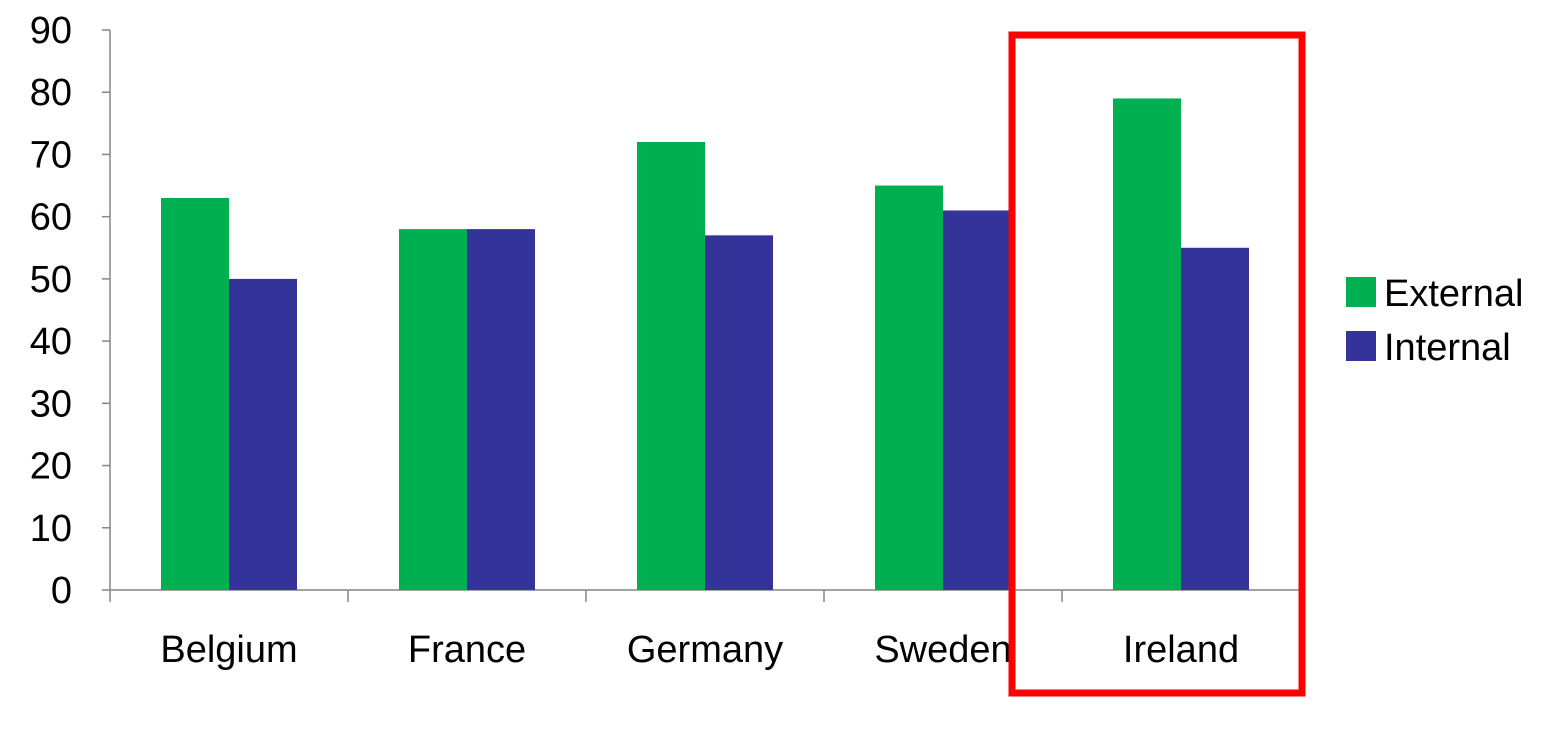 The width and height of the screenshot is (1565, 729). What do you see at coordinates (671, 366) in the screenshot?
I see `bar-external-germany` at bounding box center [671, 366].